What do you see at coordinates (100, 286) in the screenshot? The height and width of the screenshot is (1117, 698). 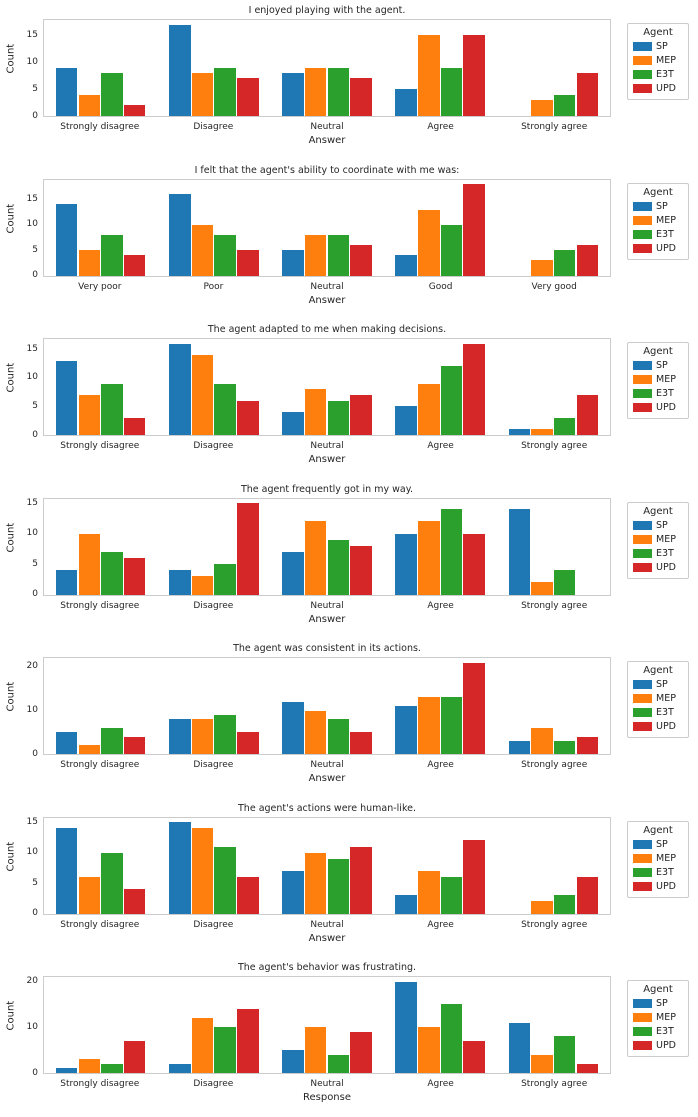 I see `x-tick-label: Very poor` at bounding box center [100, 286].